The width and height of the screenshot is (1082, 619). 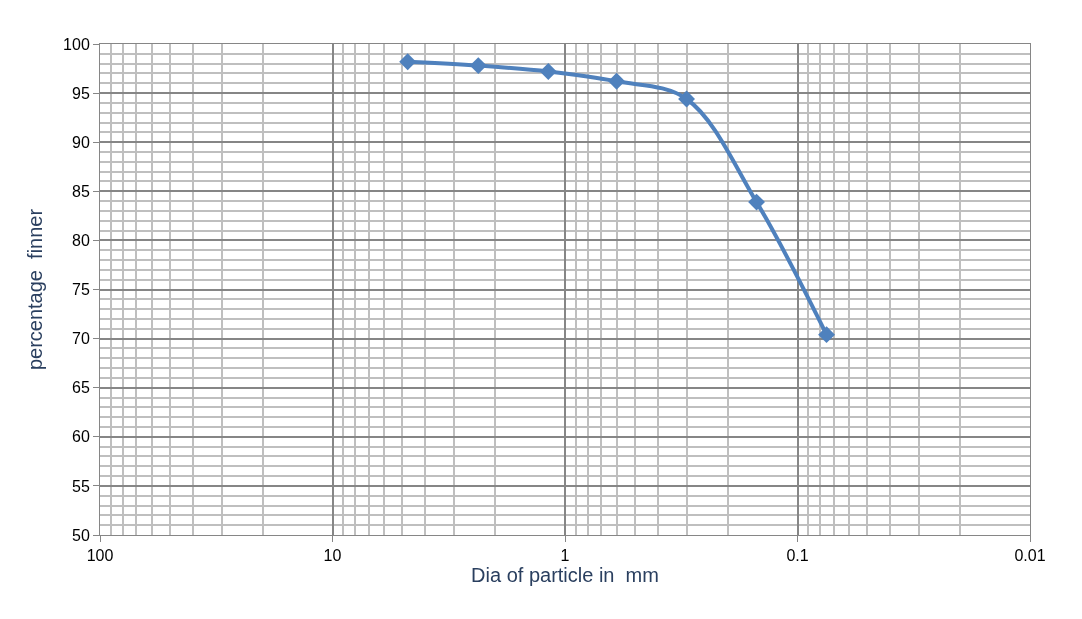 I want to click on y-tick-label: 85, so click(x=81, y=191).